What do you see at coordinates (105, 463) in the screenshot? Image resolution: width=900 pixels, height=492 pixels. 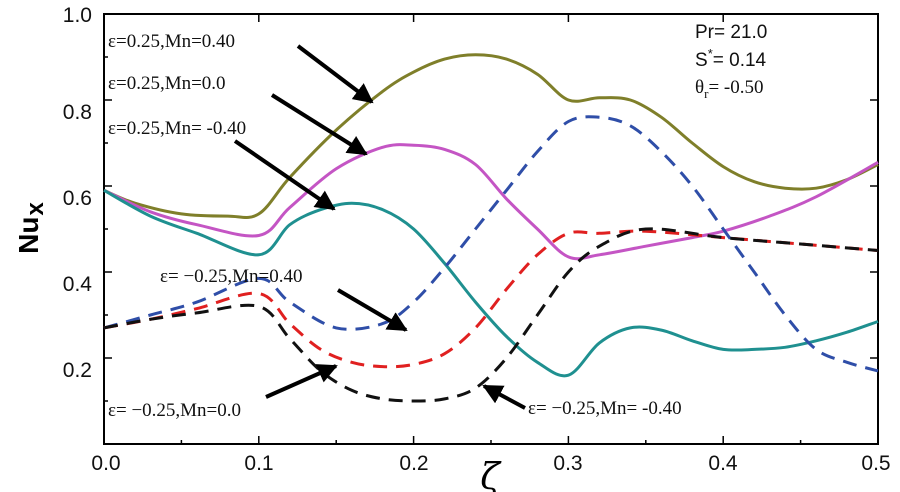 I see `x-tick-label: 0.0` at bounding box center [105, 463].